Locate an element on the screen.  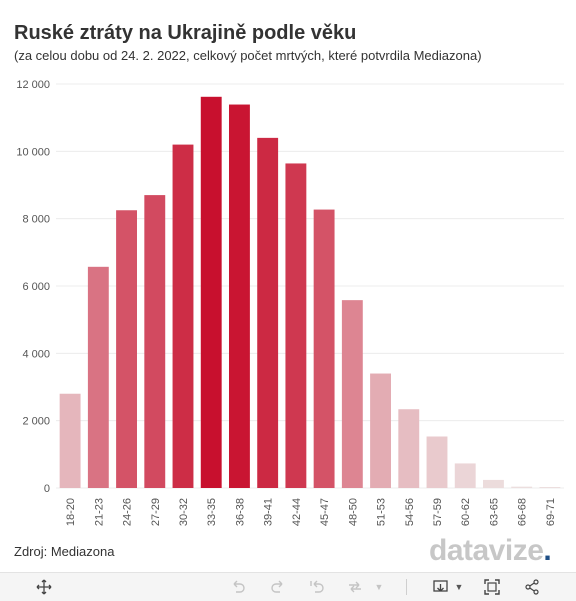
share-icon is located at coordinates (532, 587).